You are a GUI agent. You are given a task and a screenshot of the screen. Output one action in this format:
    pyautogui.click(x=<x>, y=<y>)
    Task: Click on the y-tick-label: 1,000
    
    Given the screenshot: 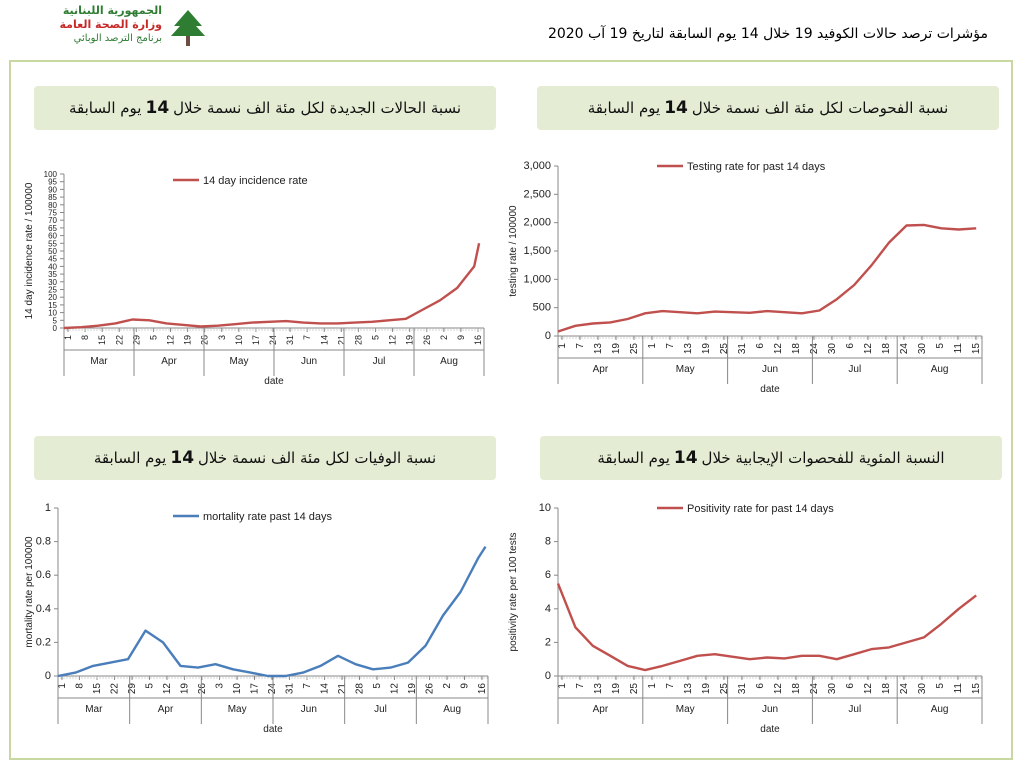 What is the action you would take?
    pyautogui.click(x=537, y=279)
    